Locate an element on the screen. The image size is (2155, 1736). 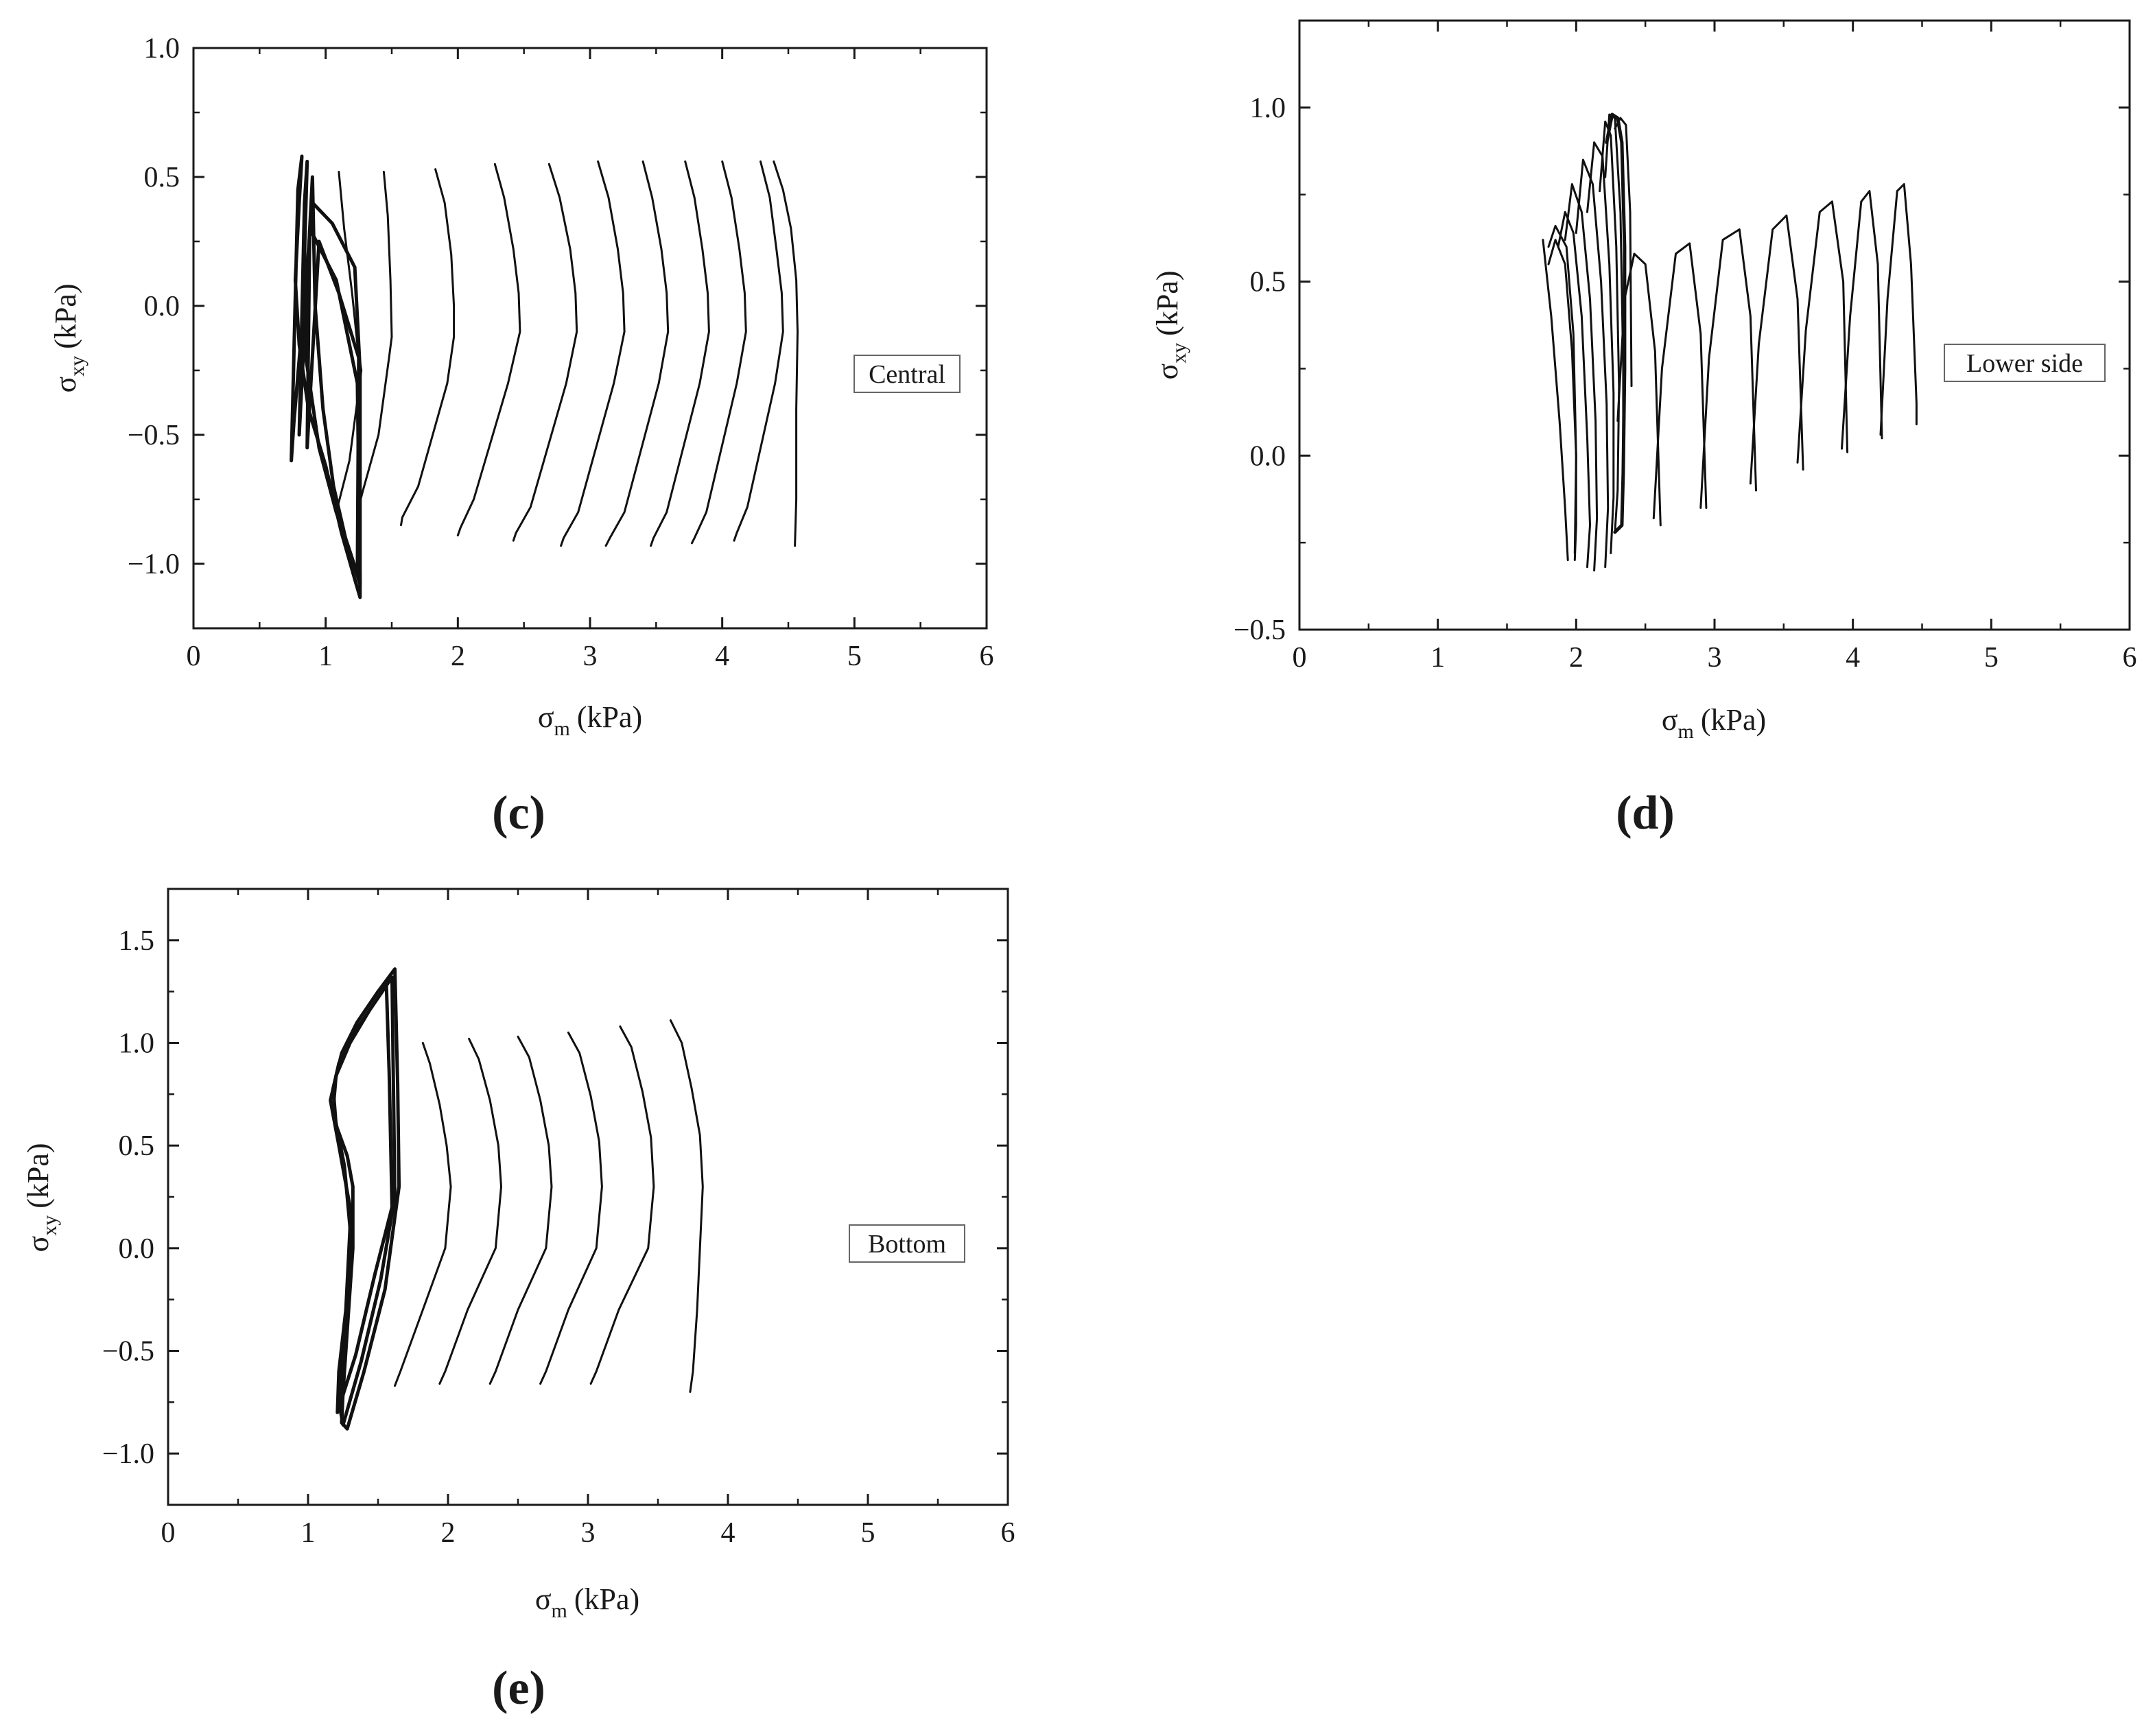
y-axis-subscript: xy is located at coordinates (49, 1226).